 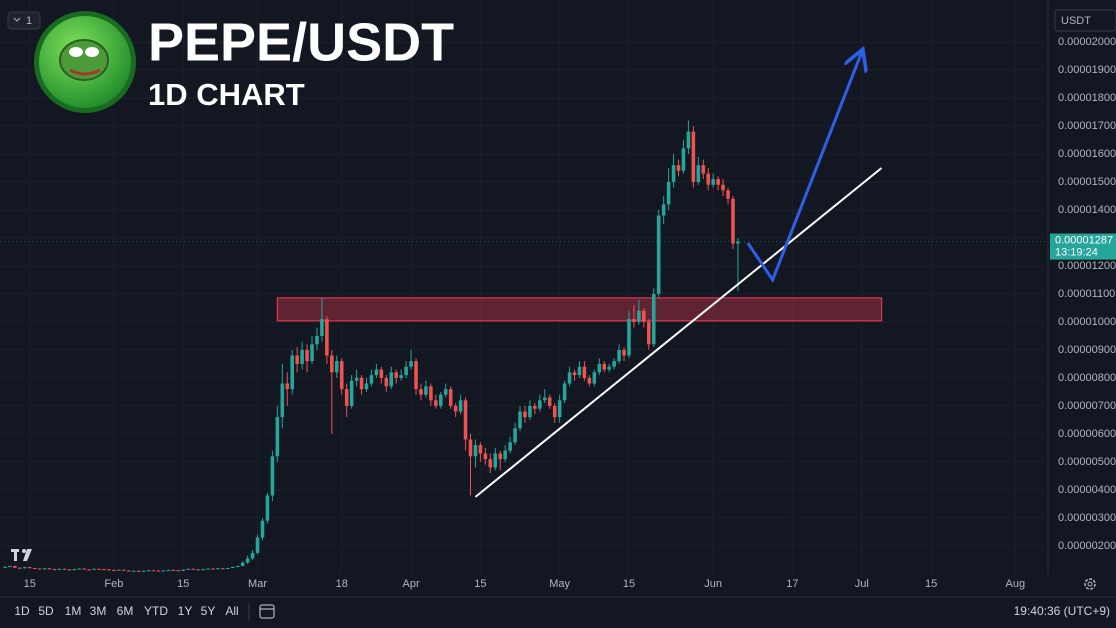 What do you see at coordinates (208, 611) in the screenshot?
I see `range-button: 5Y` at bounding box center [208, 611].